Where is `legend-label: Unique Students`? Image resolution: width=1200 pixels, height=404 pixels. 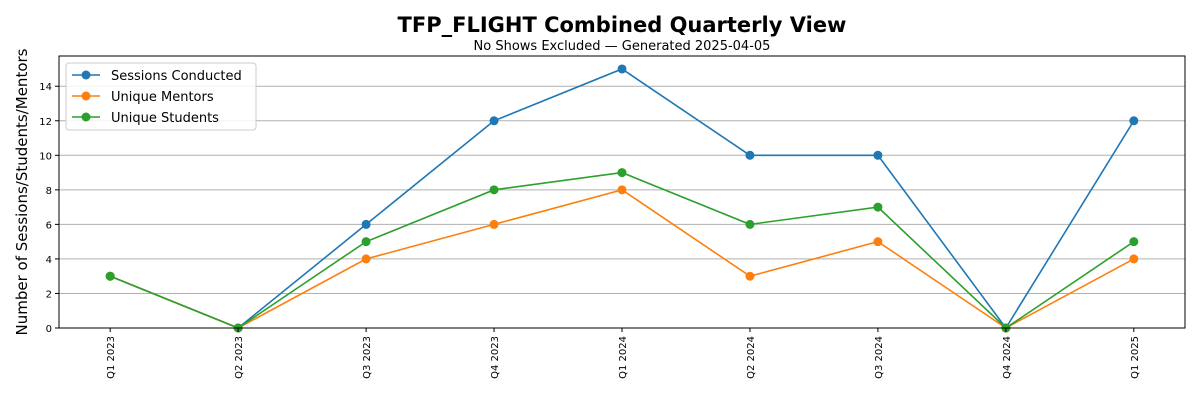 legend-label: Unique Students is located at coordinates (165, 118).